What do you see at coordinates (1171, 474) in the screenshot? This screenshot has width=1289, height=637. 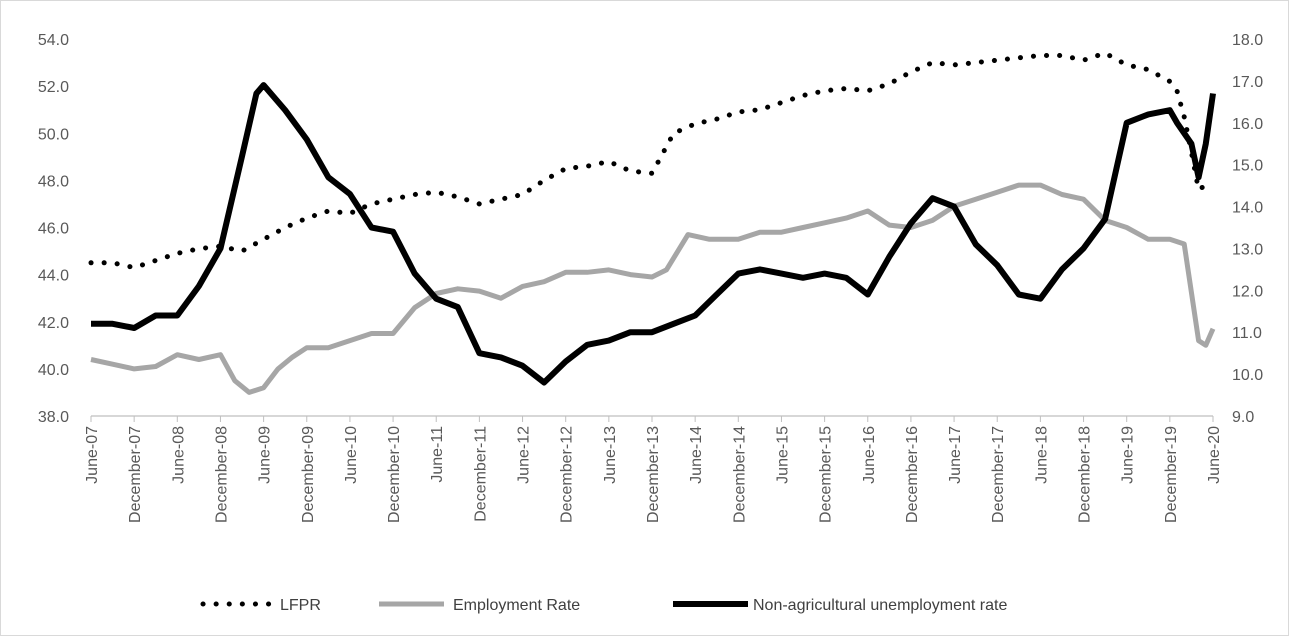 I see `x-tick-label: December-19` at bounding box center [1171, 474].